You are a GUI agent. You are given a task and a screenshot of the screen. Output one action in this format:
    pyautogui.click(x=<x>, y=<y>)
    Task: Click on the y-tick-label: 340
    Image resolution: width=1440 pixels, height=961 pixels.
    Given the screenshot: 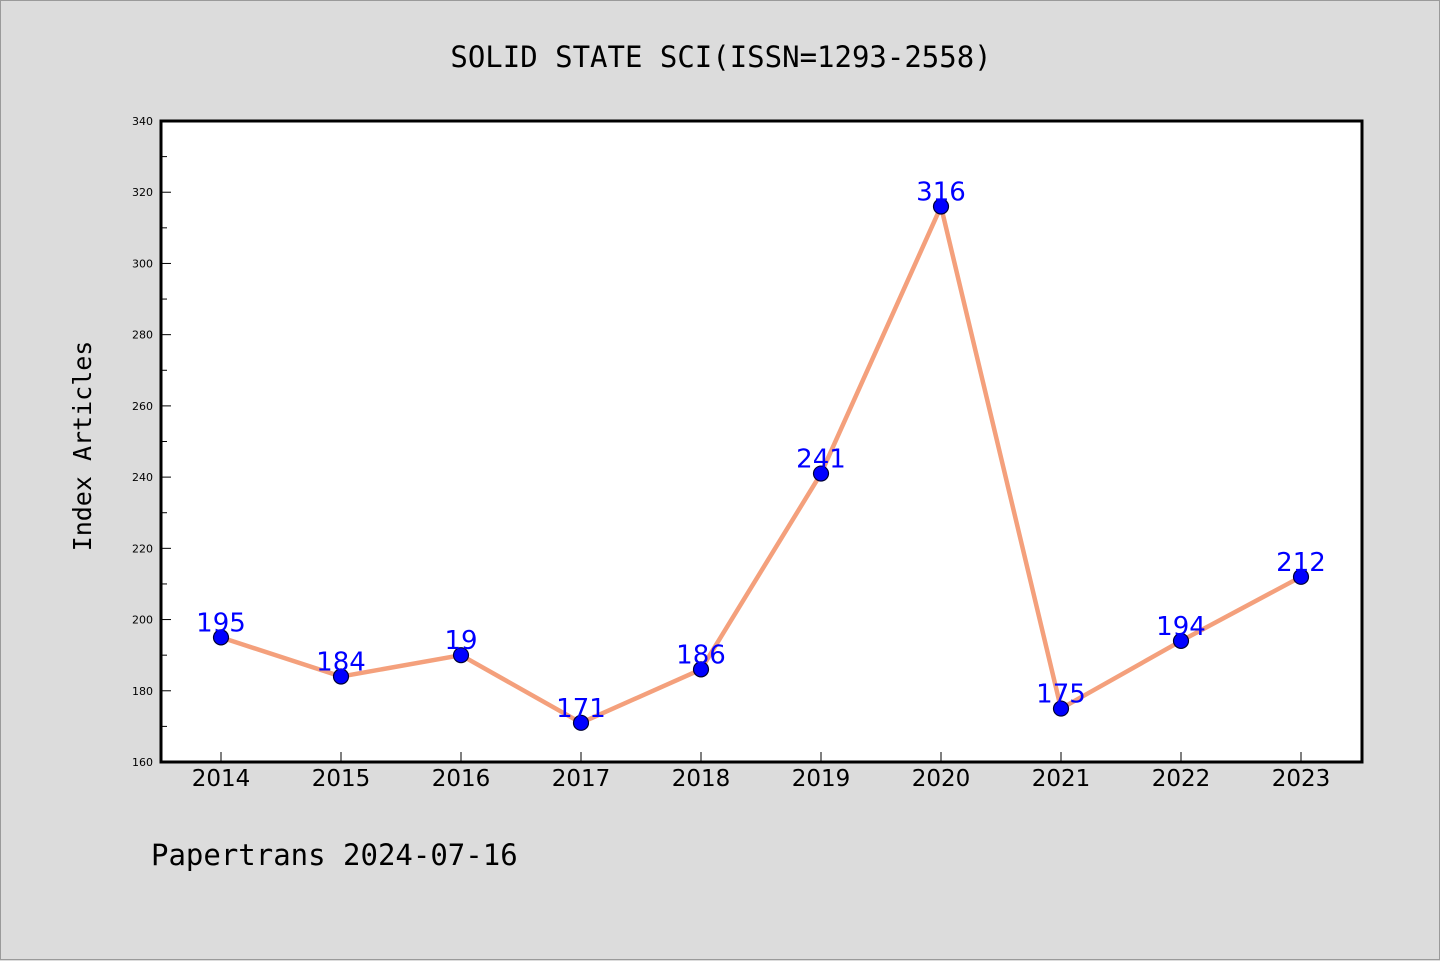 What is the action you would take?
    pyautogui.click(x=142, y=121)
    